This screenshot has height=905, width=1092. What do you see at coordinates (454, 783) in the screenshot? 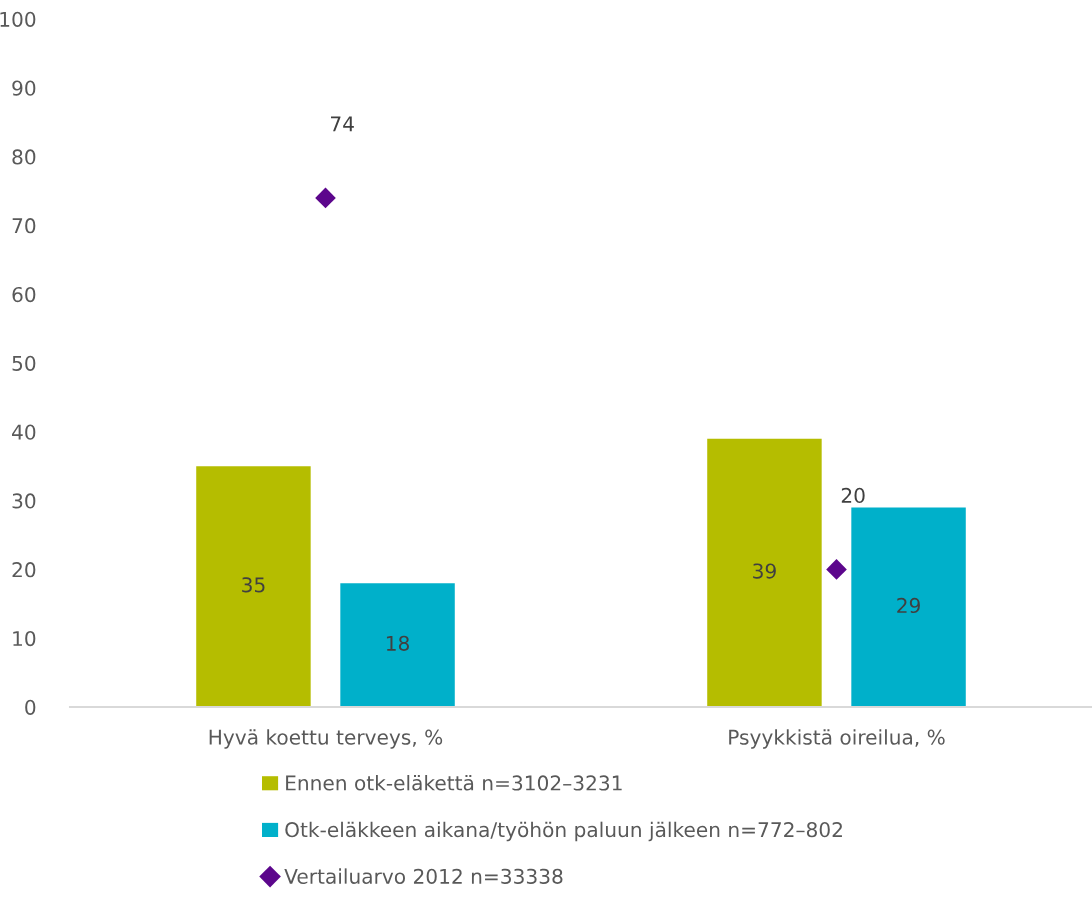
I see `legend-label: Ennen otk-eläkettä n=3102–3231` at bounding box center [454, 783].